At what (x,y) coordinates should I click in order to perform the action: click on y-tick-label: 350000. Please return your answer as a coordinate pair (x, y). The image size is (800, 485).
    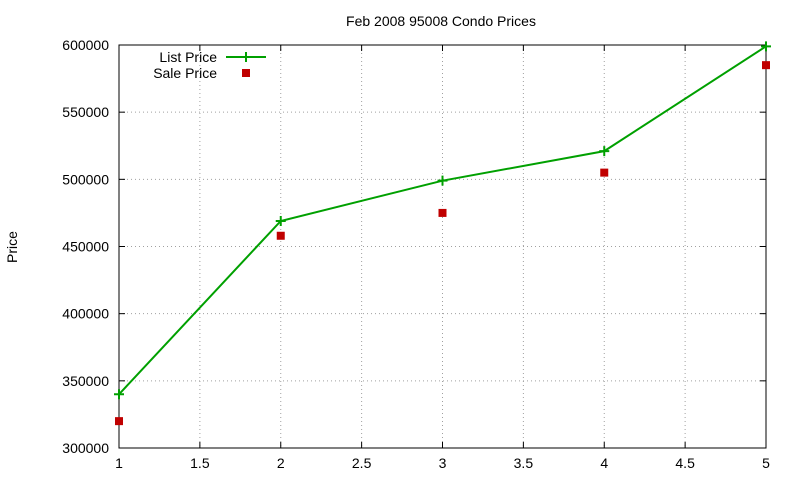
    Looking at the image, I should click on (85, 381).